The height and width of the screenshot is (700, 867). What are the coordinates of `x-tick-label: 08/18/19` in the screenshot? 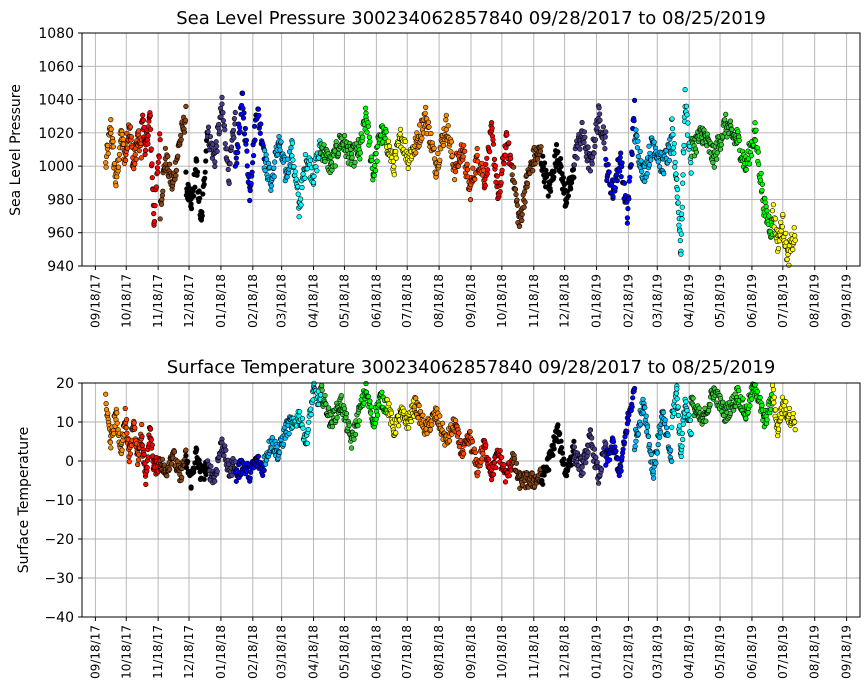 It's located at (815, 652).